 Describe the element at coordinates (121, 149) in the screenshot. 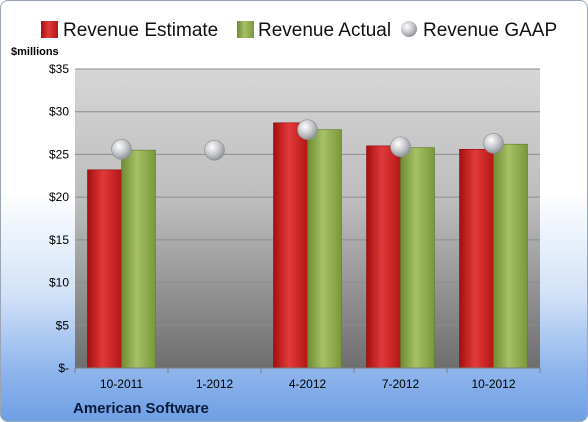

I see `marker-revenue-gaap-10-2011` at that location.